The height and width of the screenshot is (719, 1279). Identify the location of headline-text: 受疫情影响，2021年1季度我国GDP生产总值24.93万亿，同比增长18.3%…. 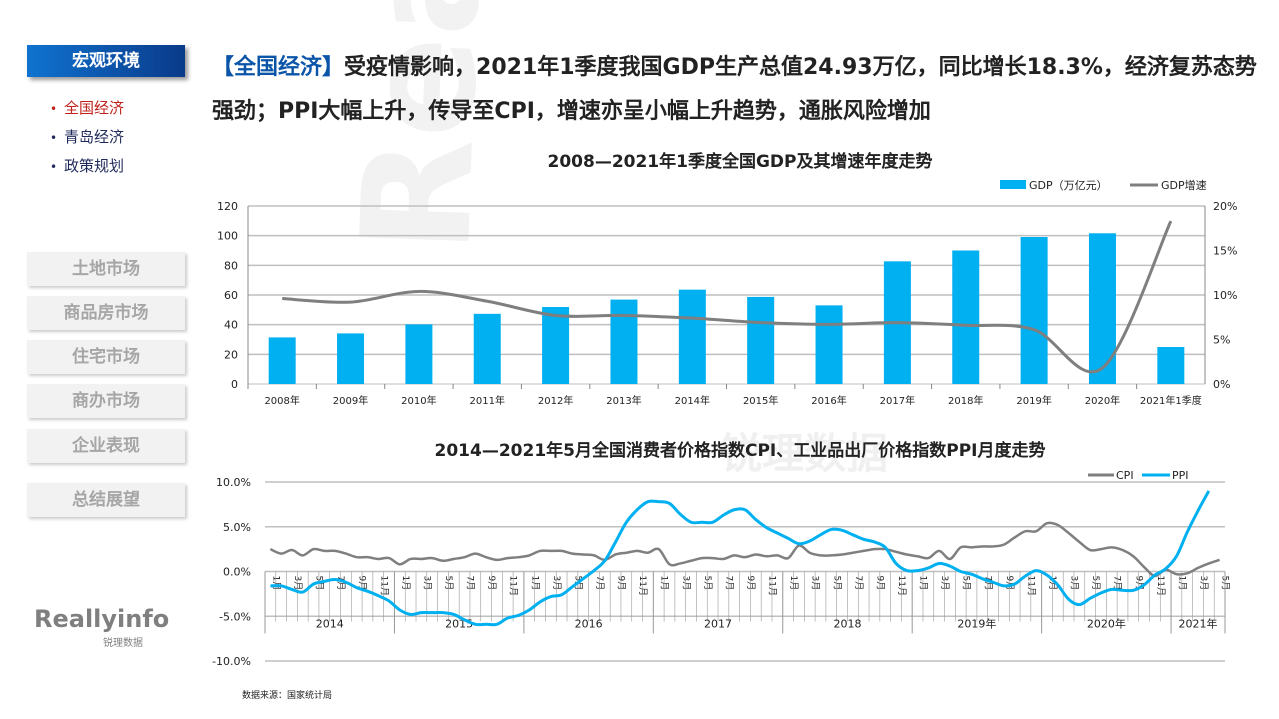
(734, 89).